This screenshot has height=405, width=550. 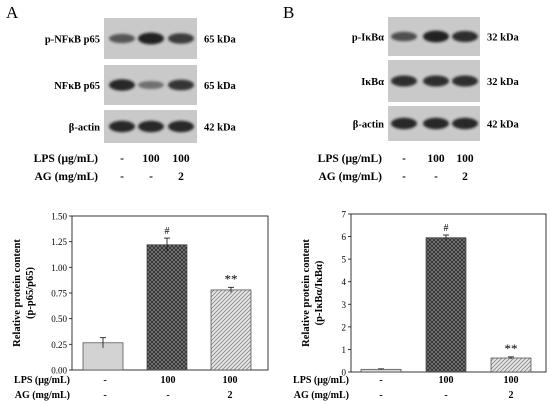 I want to click on y-tick-label: 1.25, so click(x=59, y=242).